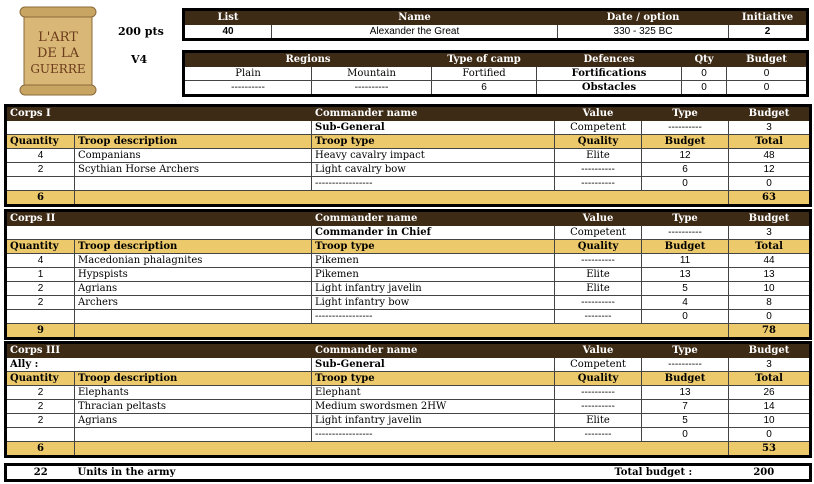 The height and width of the screenshot is (484, 814). Describe the element at coordinates (193, 406) in the screenshot. I see `troop-description: Thracian peltasts` at that location.